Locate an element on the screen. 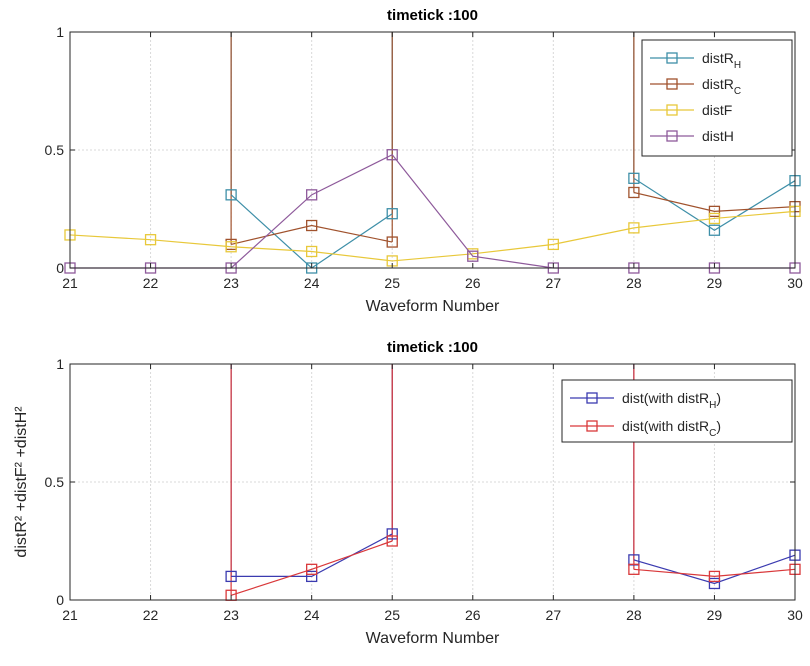 This screenshot has width=810, height=666. legend: dist(with distRH) dist(with distRC) is located at coordinates (677, 411).